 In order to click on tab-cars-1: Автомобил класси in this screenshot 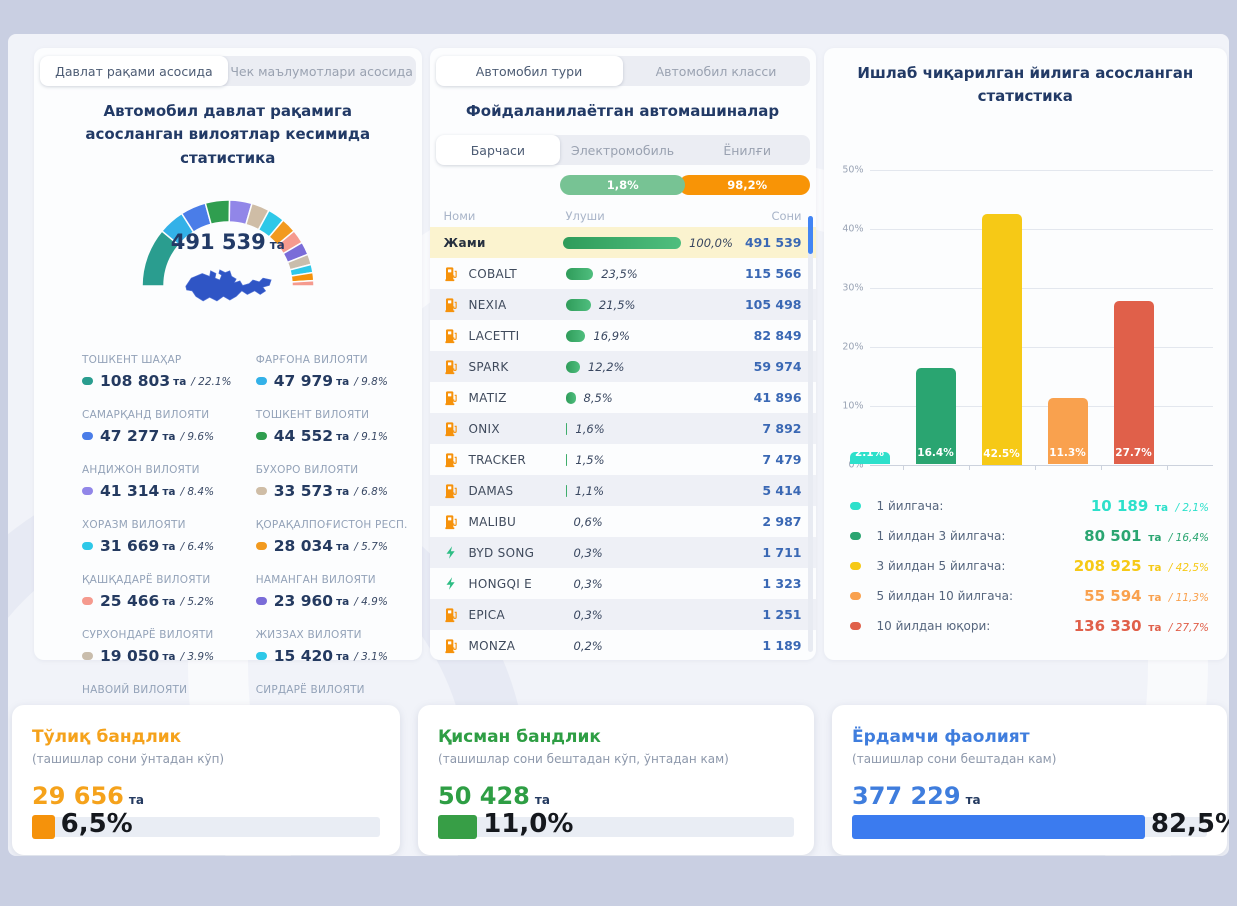, I will do `click(716, 71)`.